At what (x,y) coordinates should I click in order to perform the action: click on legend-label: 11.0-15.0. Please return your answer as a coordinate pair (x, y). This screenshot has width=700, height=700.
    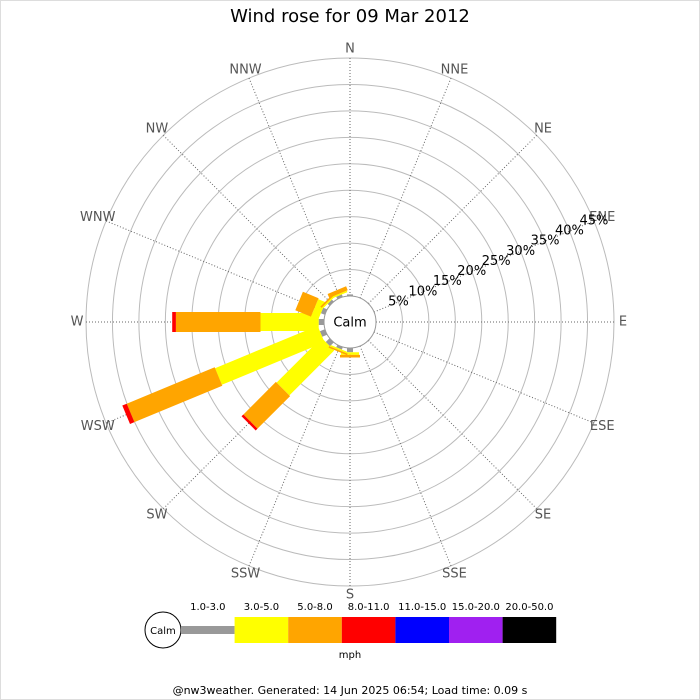
    Looking at the image, I should click on (422, 607).